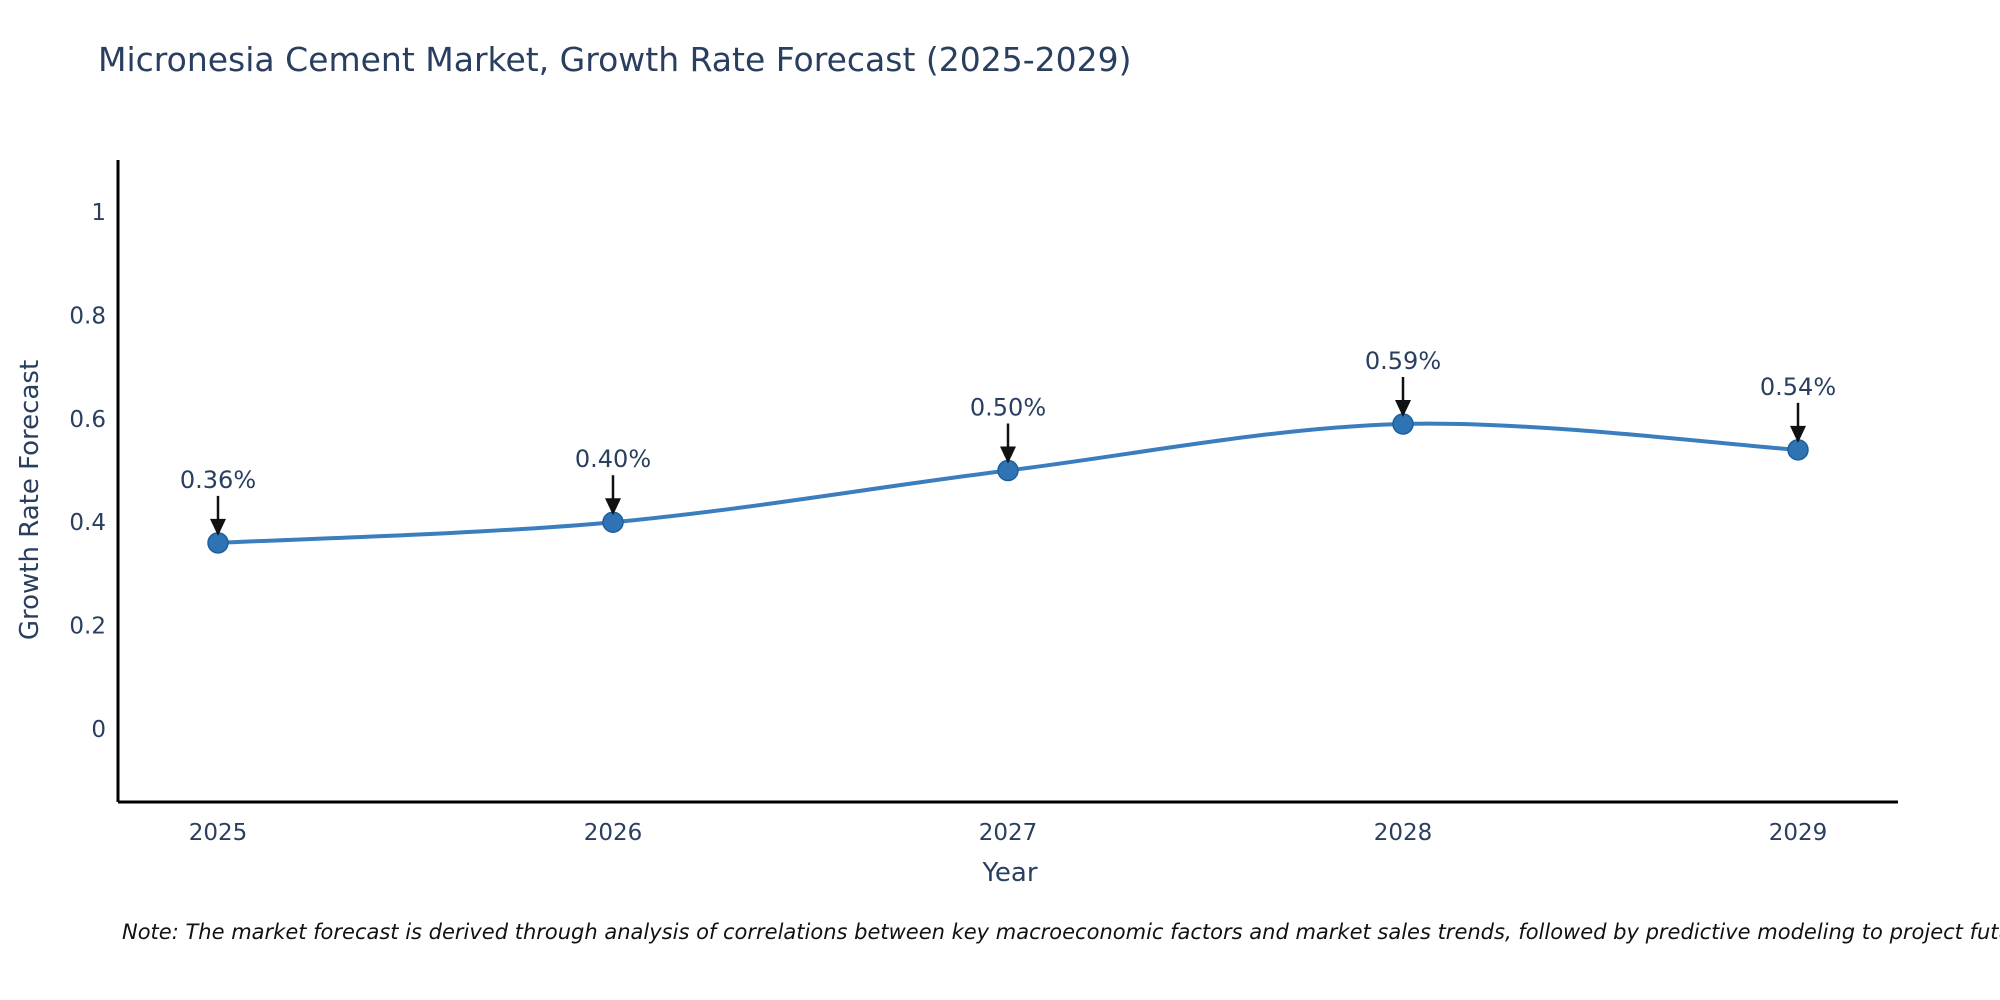  What do you see at coordinates (1008, 408) in the screenshot?
I see `data-point-label: 0.50%` at bounding box center [1008, 408].